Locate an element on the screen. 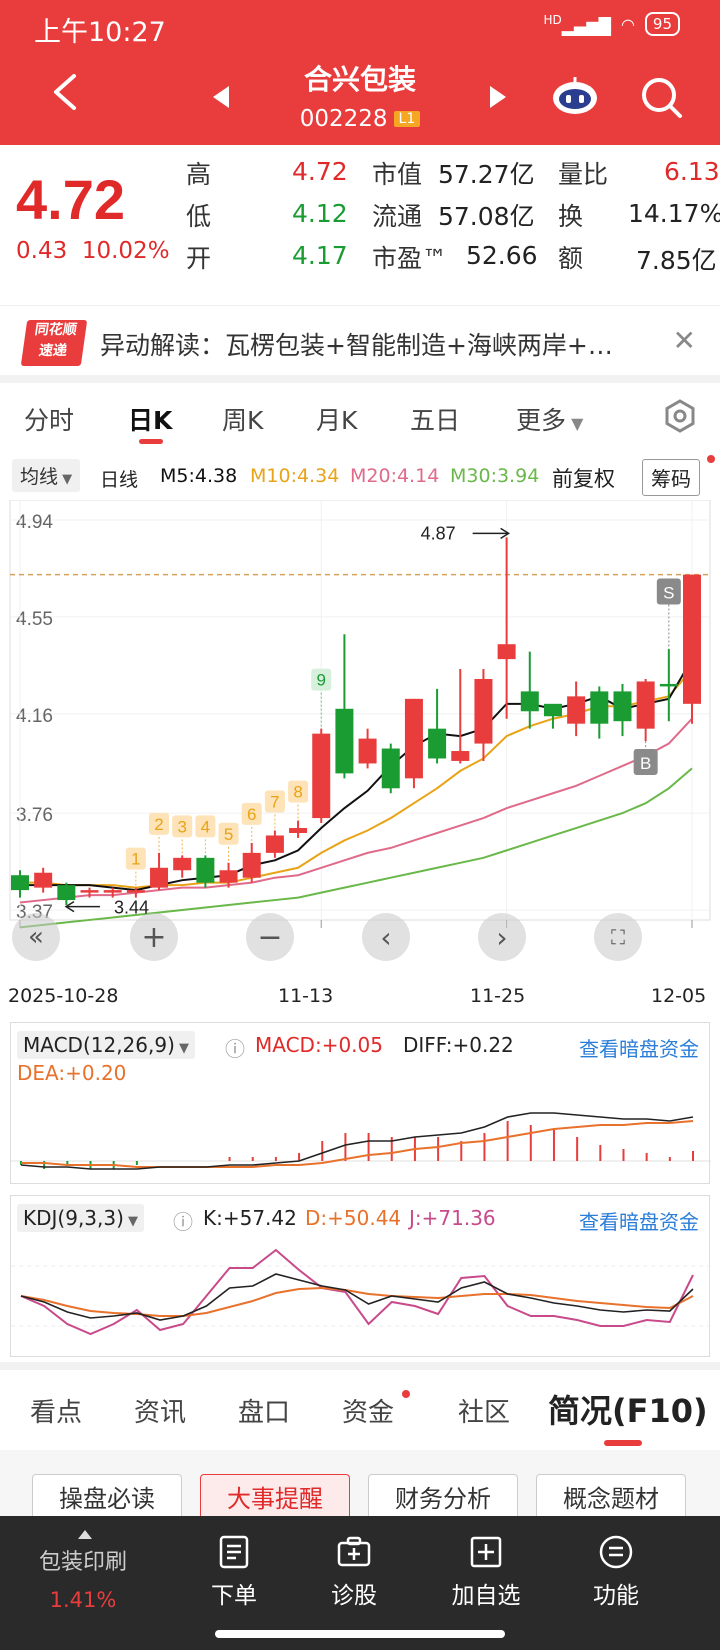  document-icon is located at coordinates (234, 1552).